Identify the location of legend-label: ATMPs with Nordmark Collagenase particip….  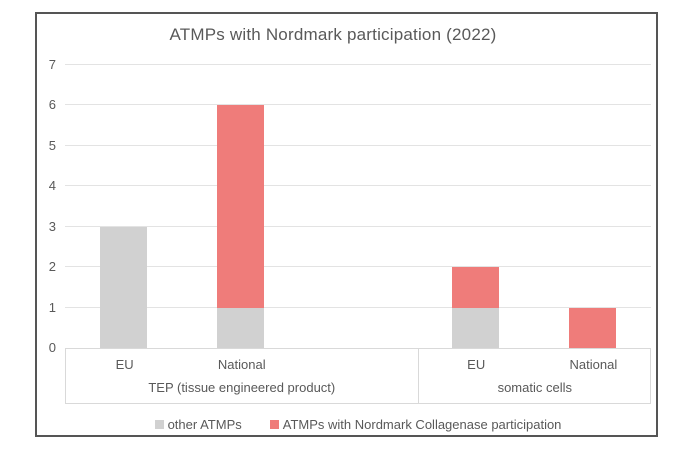
(422, 424).